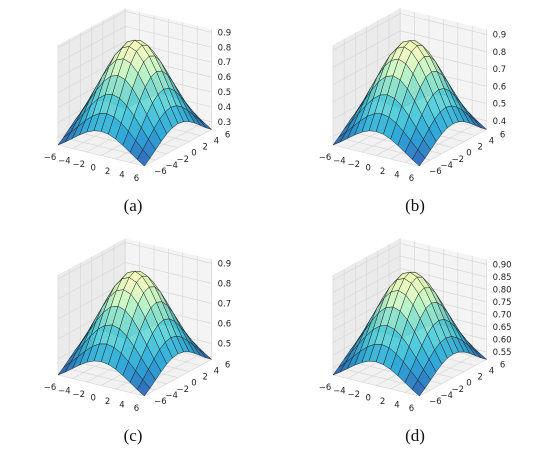 The image size is (550, 460). What do you see at coordinates (502, 290) in the screenshot?
I see `z-tick-label: 0.80` at bounding box center [502, 290].